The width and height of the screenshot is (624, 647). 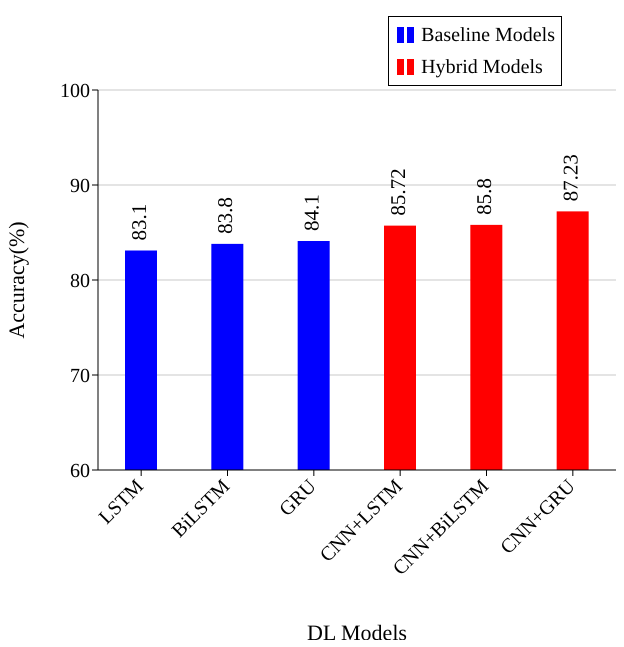 What do you see at coordinates (482, 67) in the screenshot?
I see `legend-label: Hybrid Models` at bounding box center [482, 67].